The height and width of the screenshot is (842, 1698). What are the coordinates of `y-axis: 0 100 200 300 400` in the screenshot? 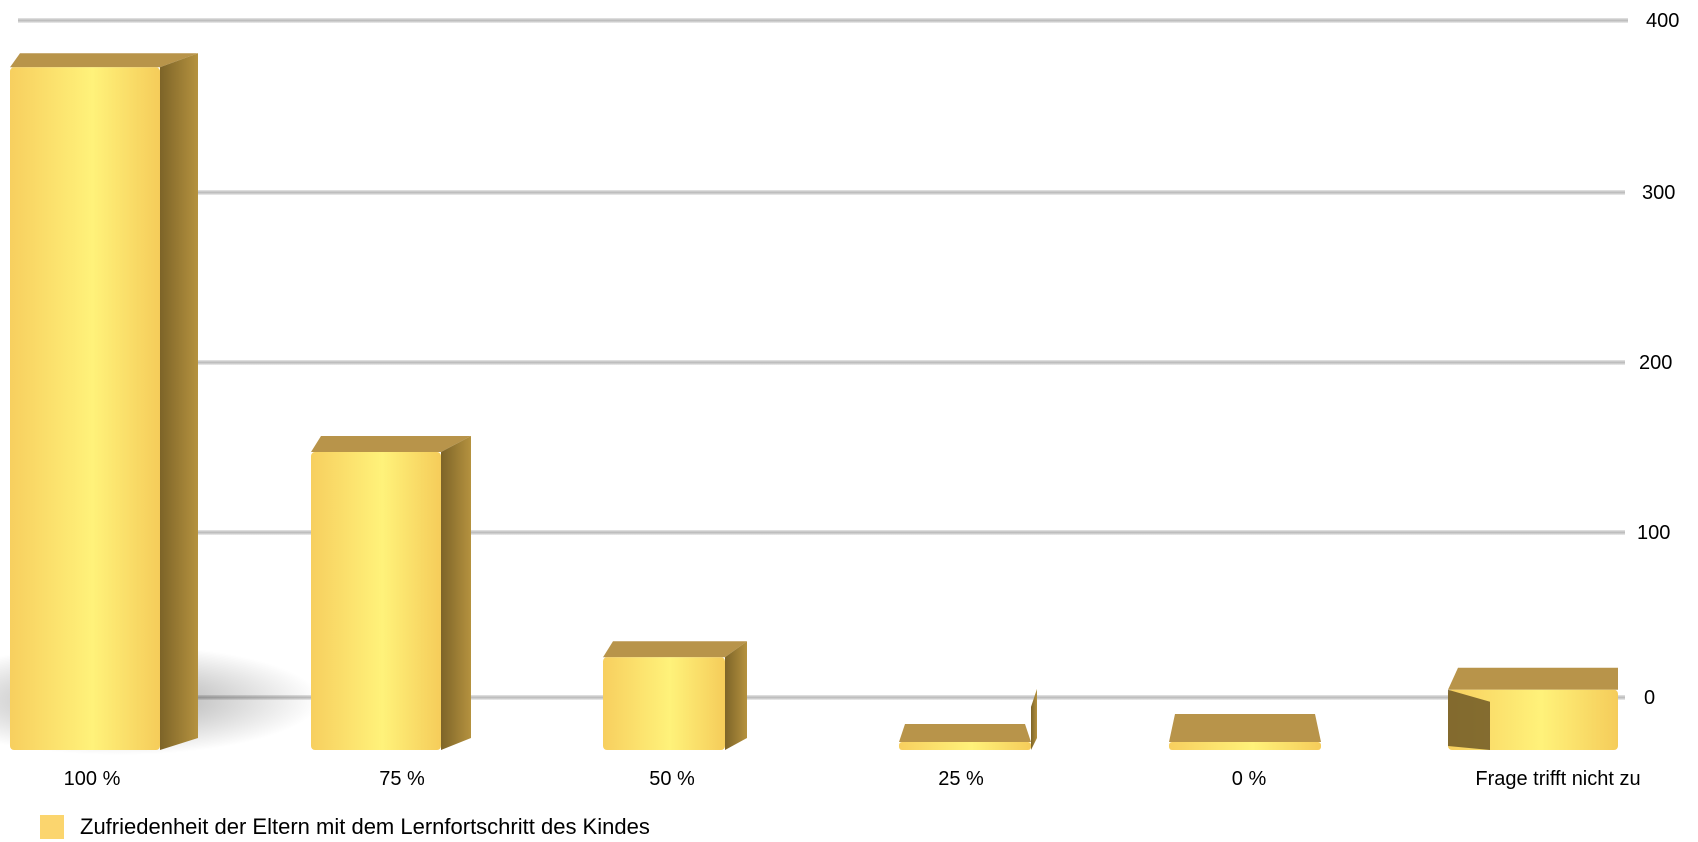 It's located at (1658, 359).